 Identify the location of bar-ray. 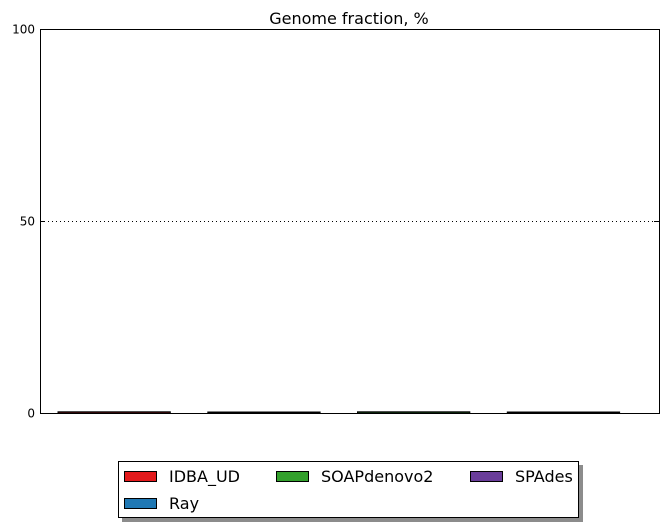
(264, 412).